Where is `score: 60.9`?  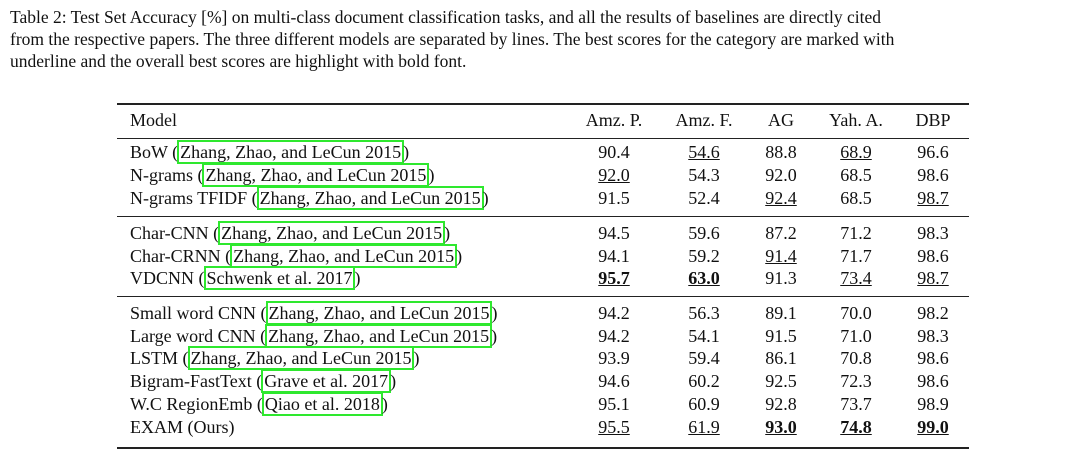 score: 60.9 is located at coordinates (704, 404).